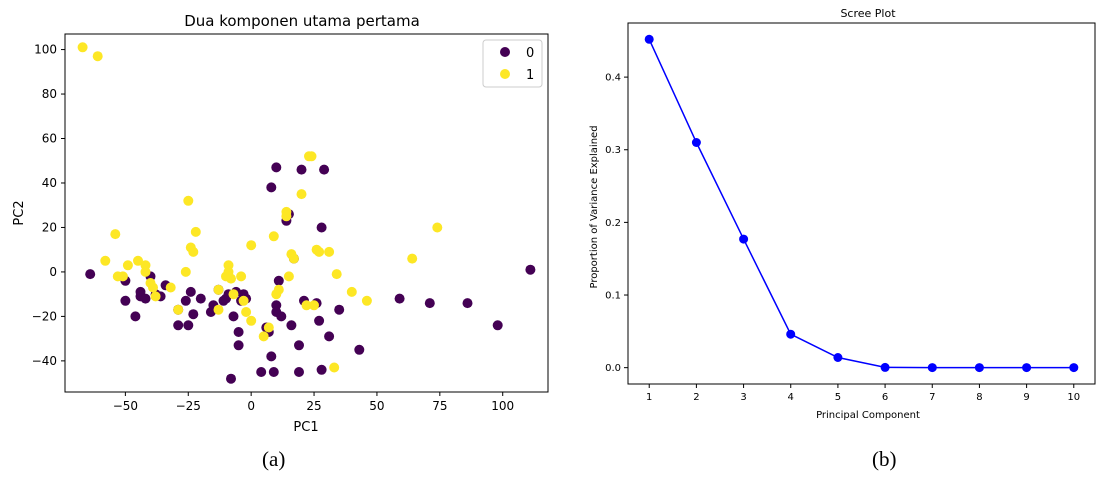 This screenshot has height=480, width=1101. Describe the element at coordinates (932, 397) in the screenshot. I see `scree-x-tick-label: 7` at that location.